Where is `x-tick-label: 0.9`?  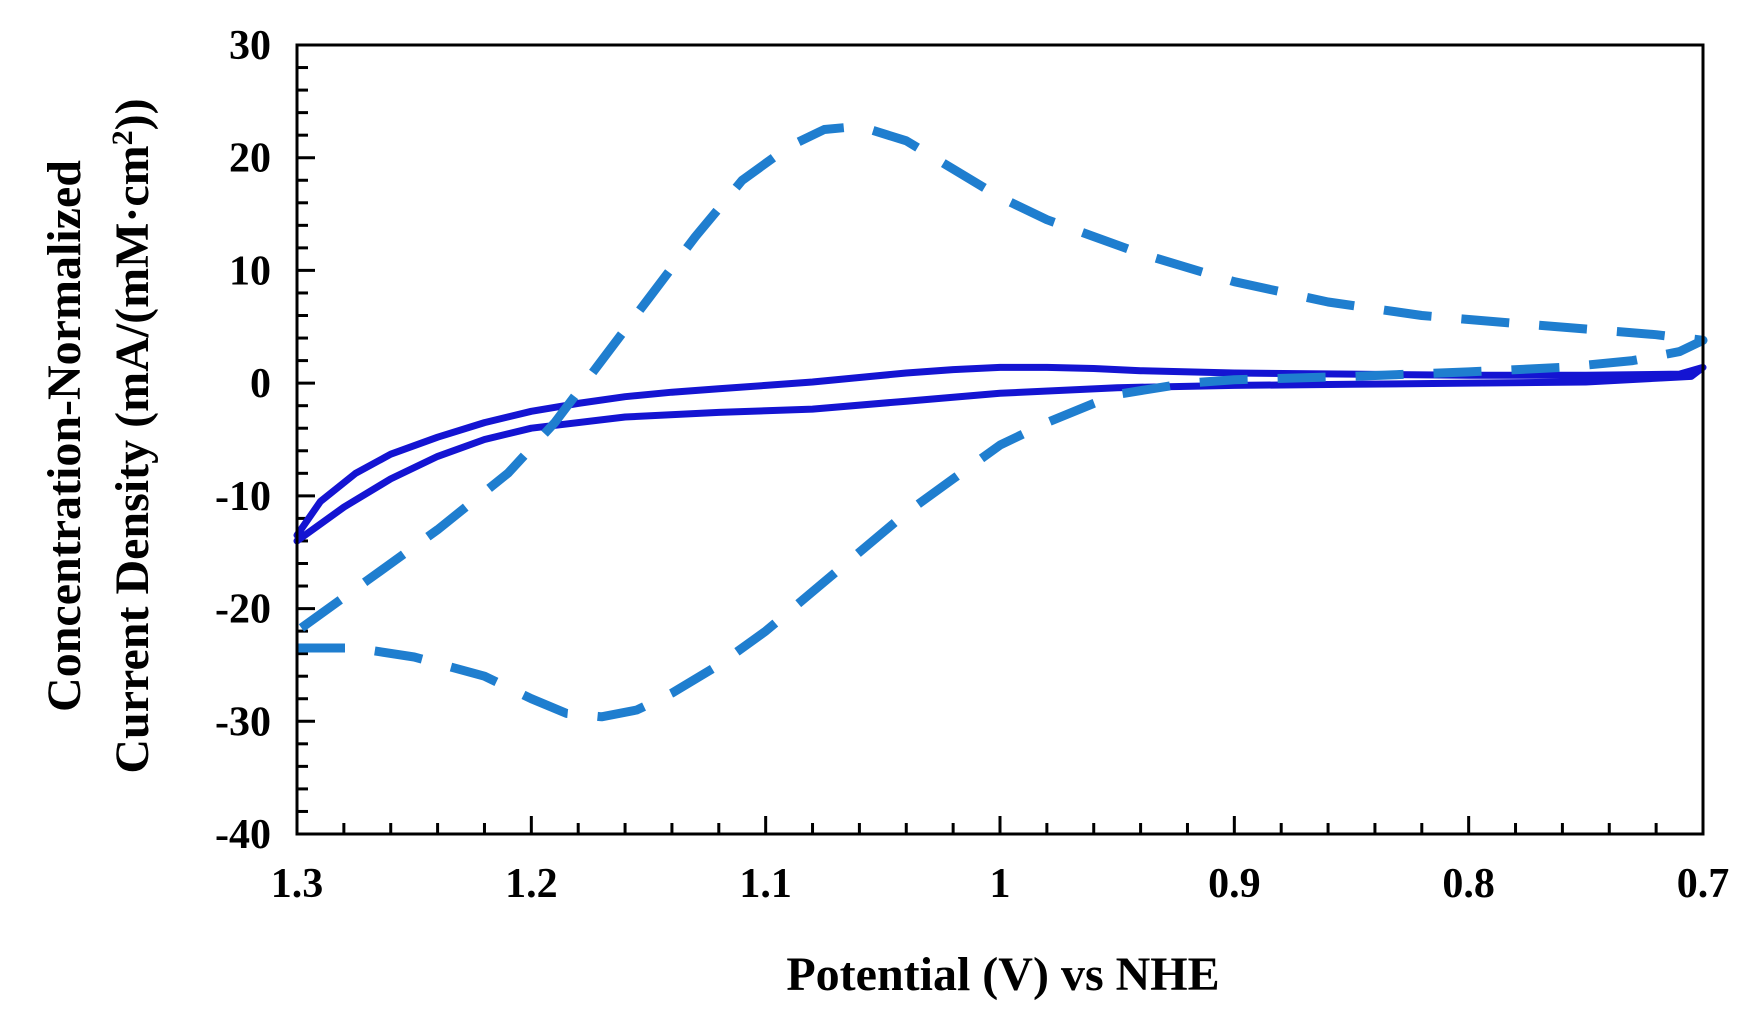 x-tick-label: 0.9 is located at coordinates (1234, 884).